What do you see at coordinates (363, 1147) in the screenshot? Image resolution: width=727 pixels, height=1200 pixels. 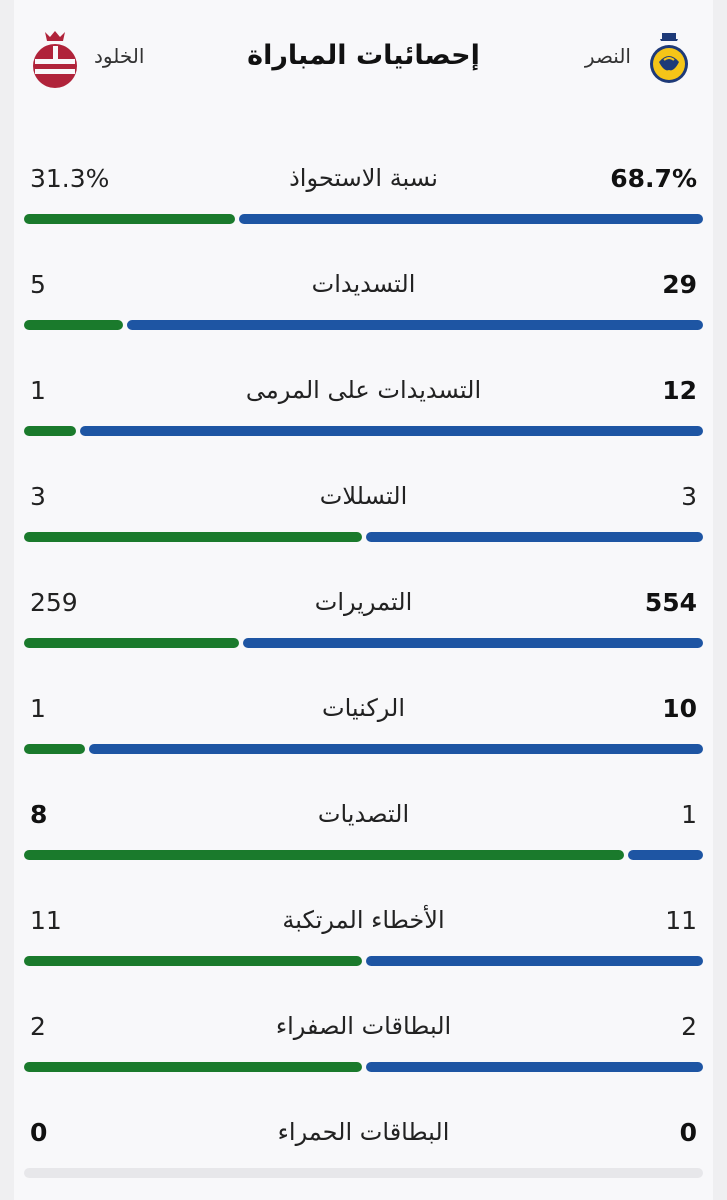 I see `stat-row: 0 البطاقات الحمراء 0` at bounding box center [363, 1147].